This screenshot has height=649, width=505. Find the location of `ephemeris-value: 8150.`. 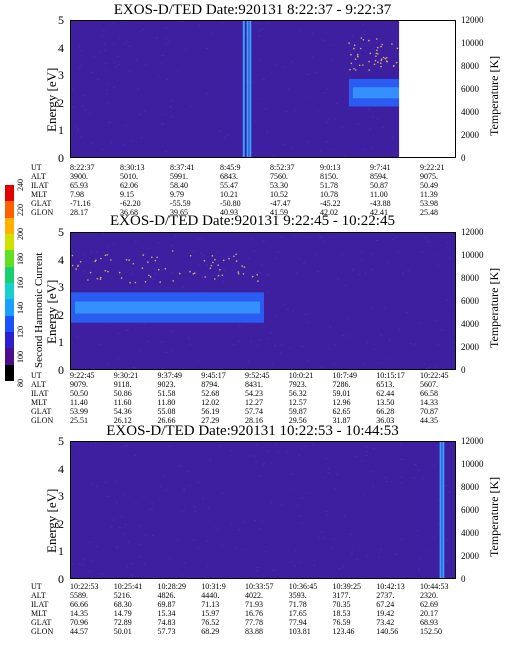

ephemeris-value: 8150. is located at coordinates (329, 176).